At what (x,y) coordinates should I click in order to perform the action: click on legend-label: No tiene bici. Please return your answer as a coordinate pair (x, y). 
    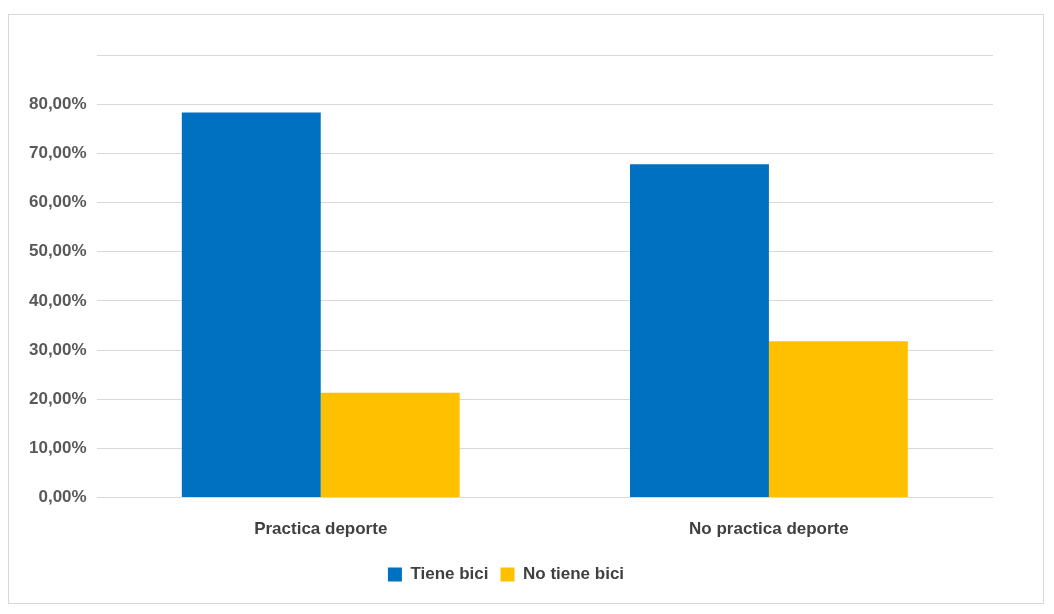
    Looking at the image, I should click on (574, 574).